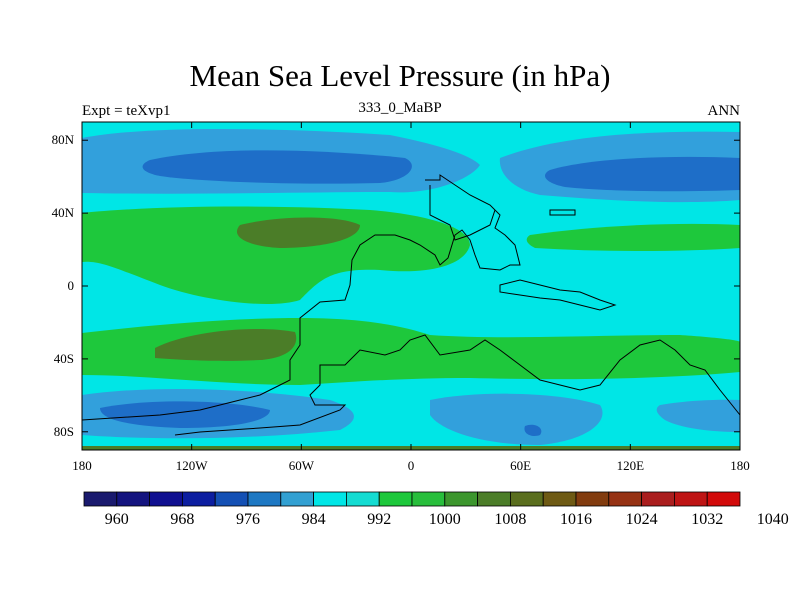 The width and height of the screenshot is (800, 600). Describe the element at coordinates (182, 519) in the screenshot. I see `colorbar-label: 968` at that location.